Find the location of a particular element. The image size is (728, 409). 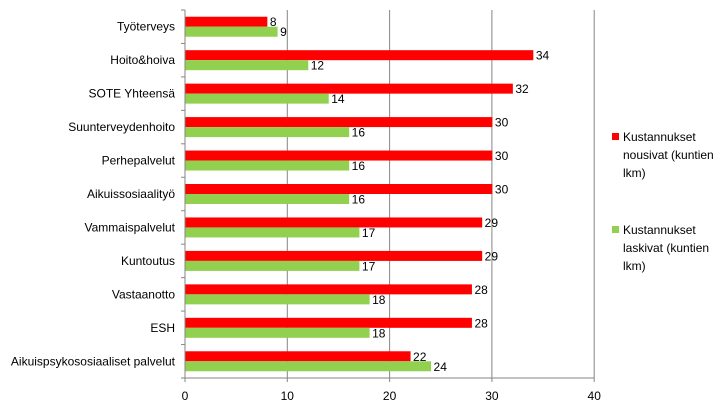

data-label: 34 is located at coordinates (543, 56).